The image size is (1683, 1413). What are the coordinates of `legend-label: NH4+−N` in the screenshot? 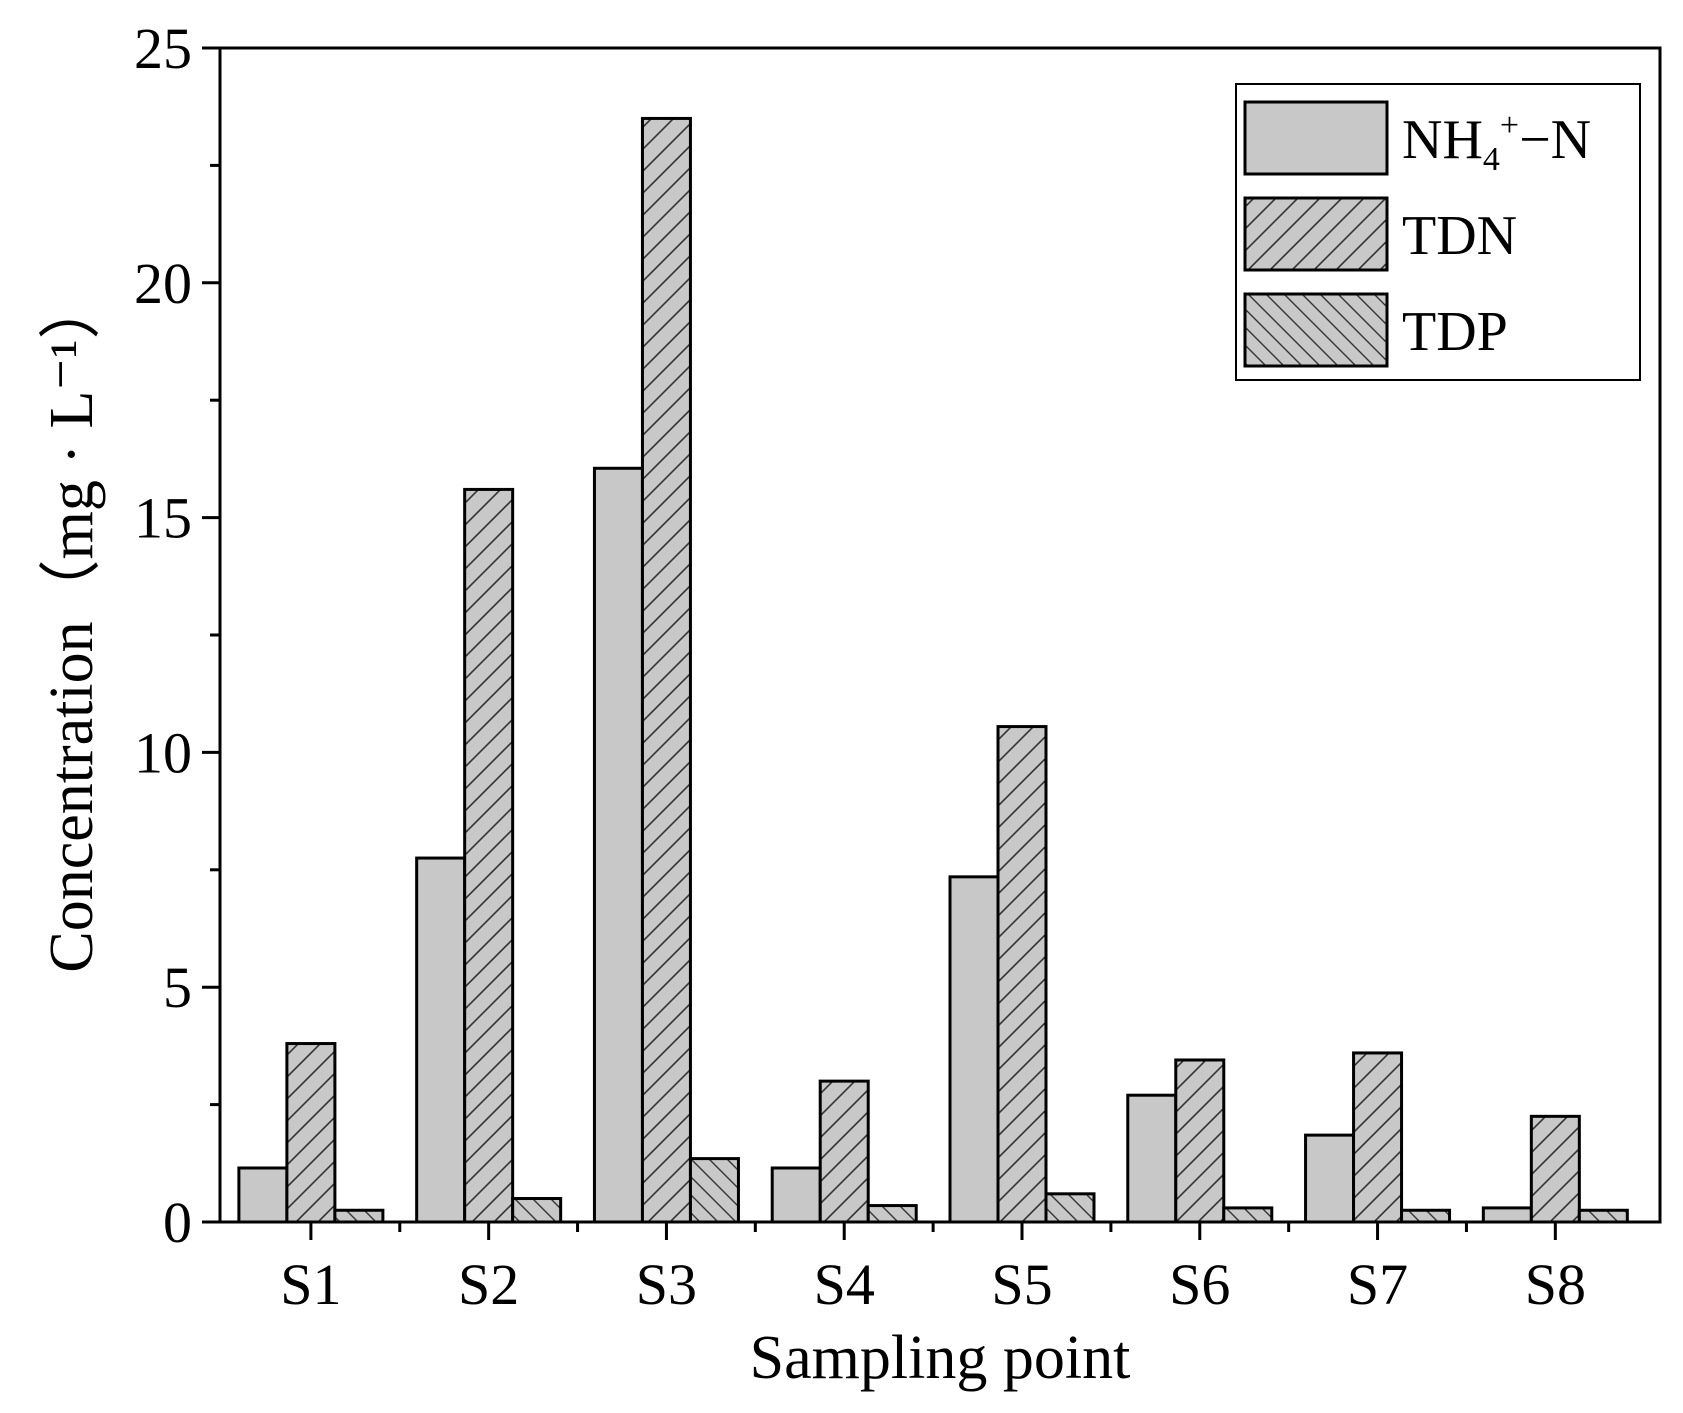 It's located at (1496, 142).